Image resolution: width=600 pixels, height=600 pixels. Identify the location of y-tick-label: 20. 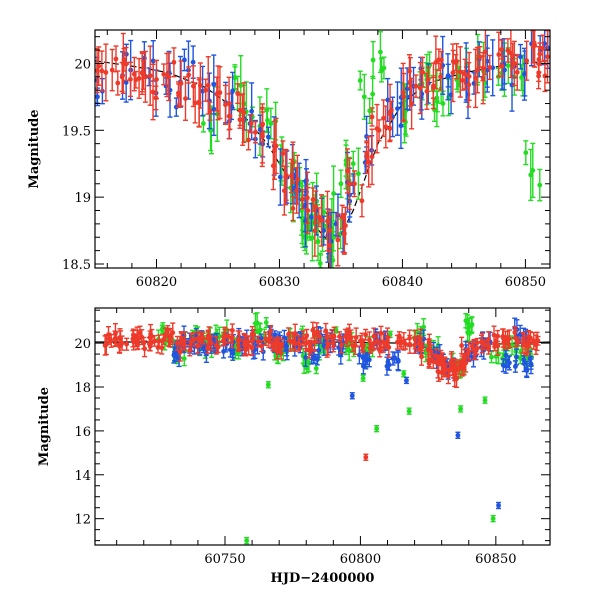
(82, 344).